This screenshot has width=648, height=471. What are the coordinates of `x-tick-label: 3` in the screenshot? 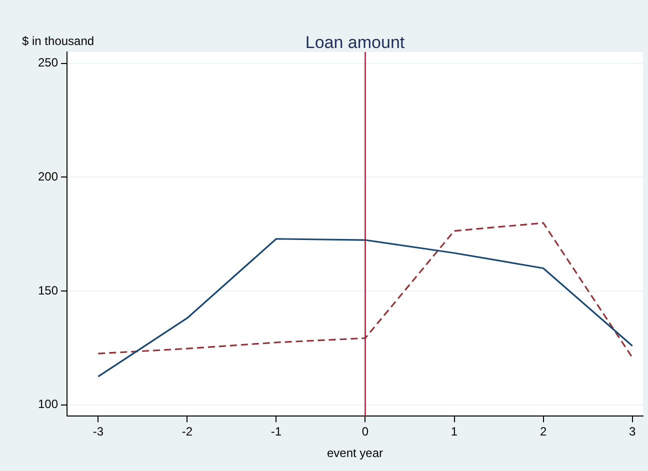 It's located at (632, 431).